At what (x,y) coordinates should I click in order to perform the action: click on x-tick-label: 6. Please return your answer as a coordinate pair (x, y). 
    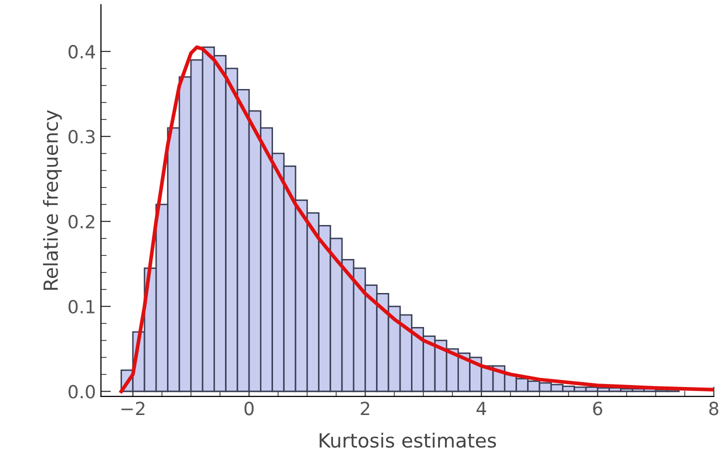
    Looking at the image, I should click on (597, 409).